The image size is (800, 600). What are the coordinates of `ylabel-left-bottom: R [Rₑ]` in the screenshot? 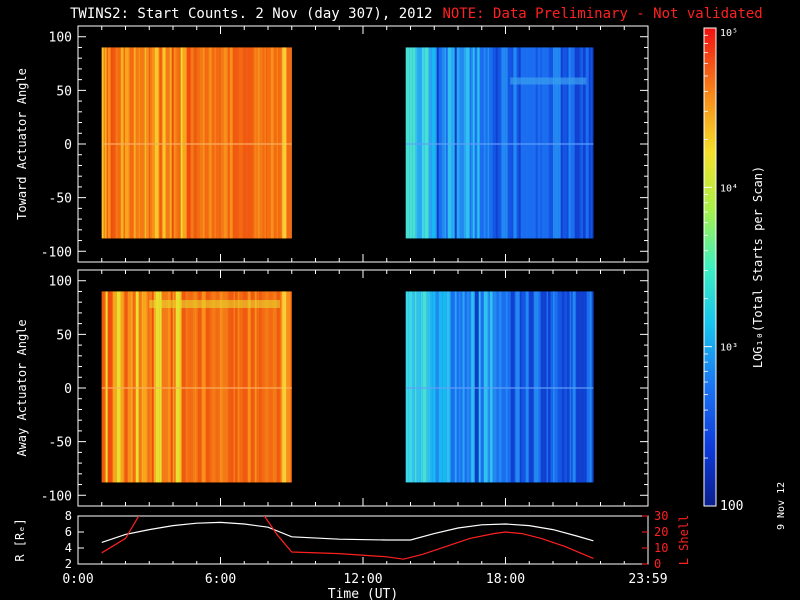 It's located at (20, 539).